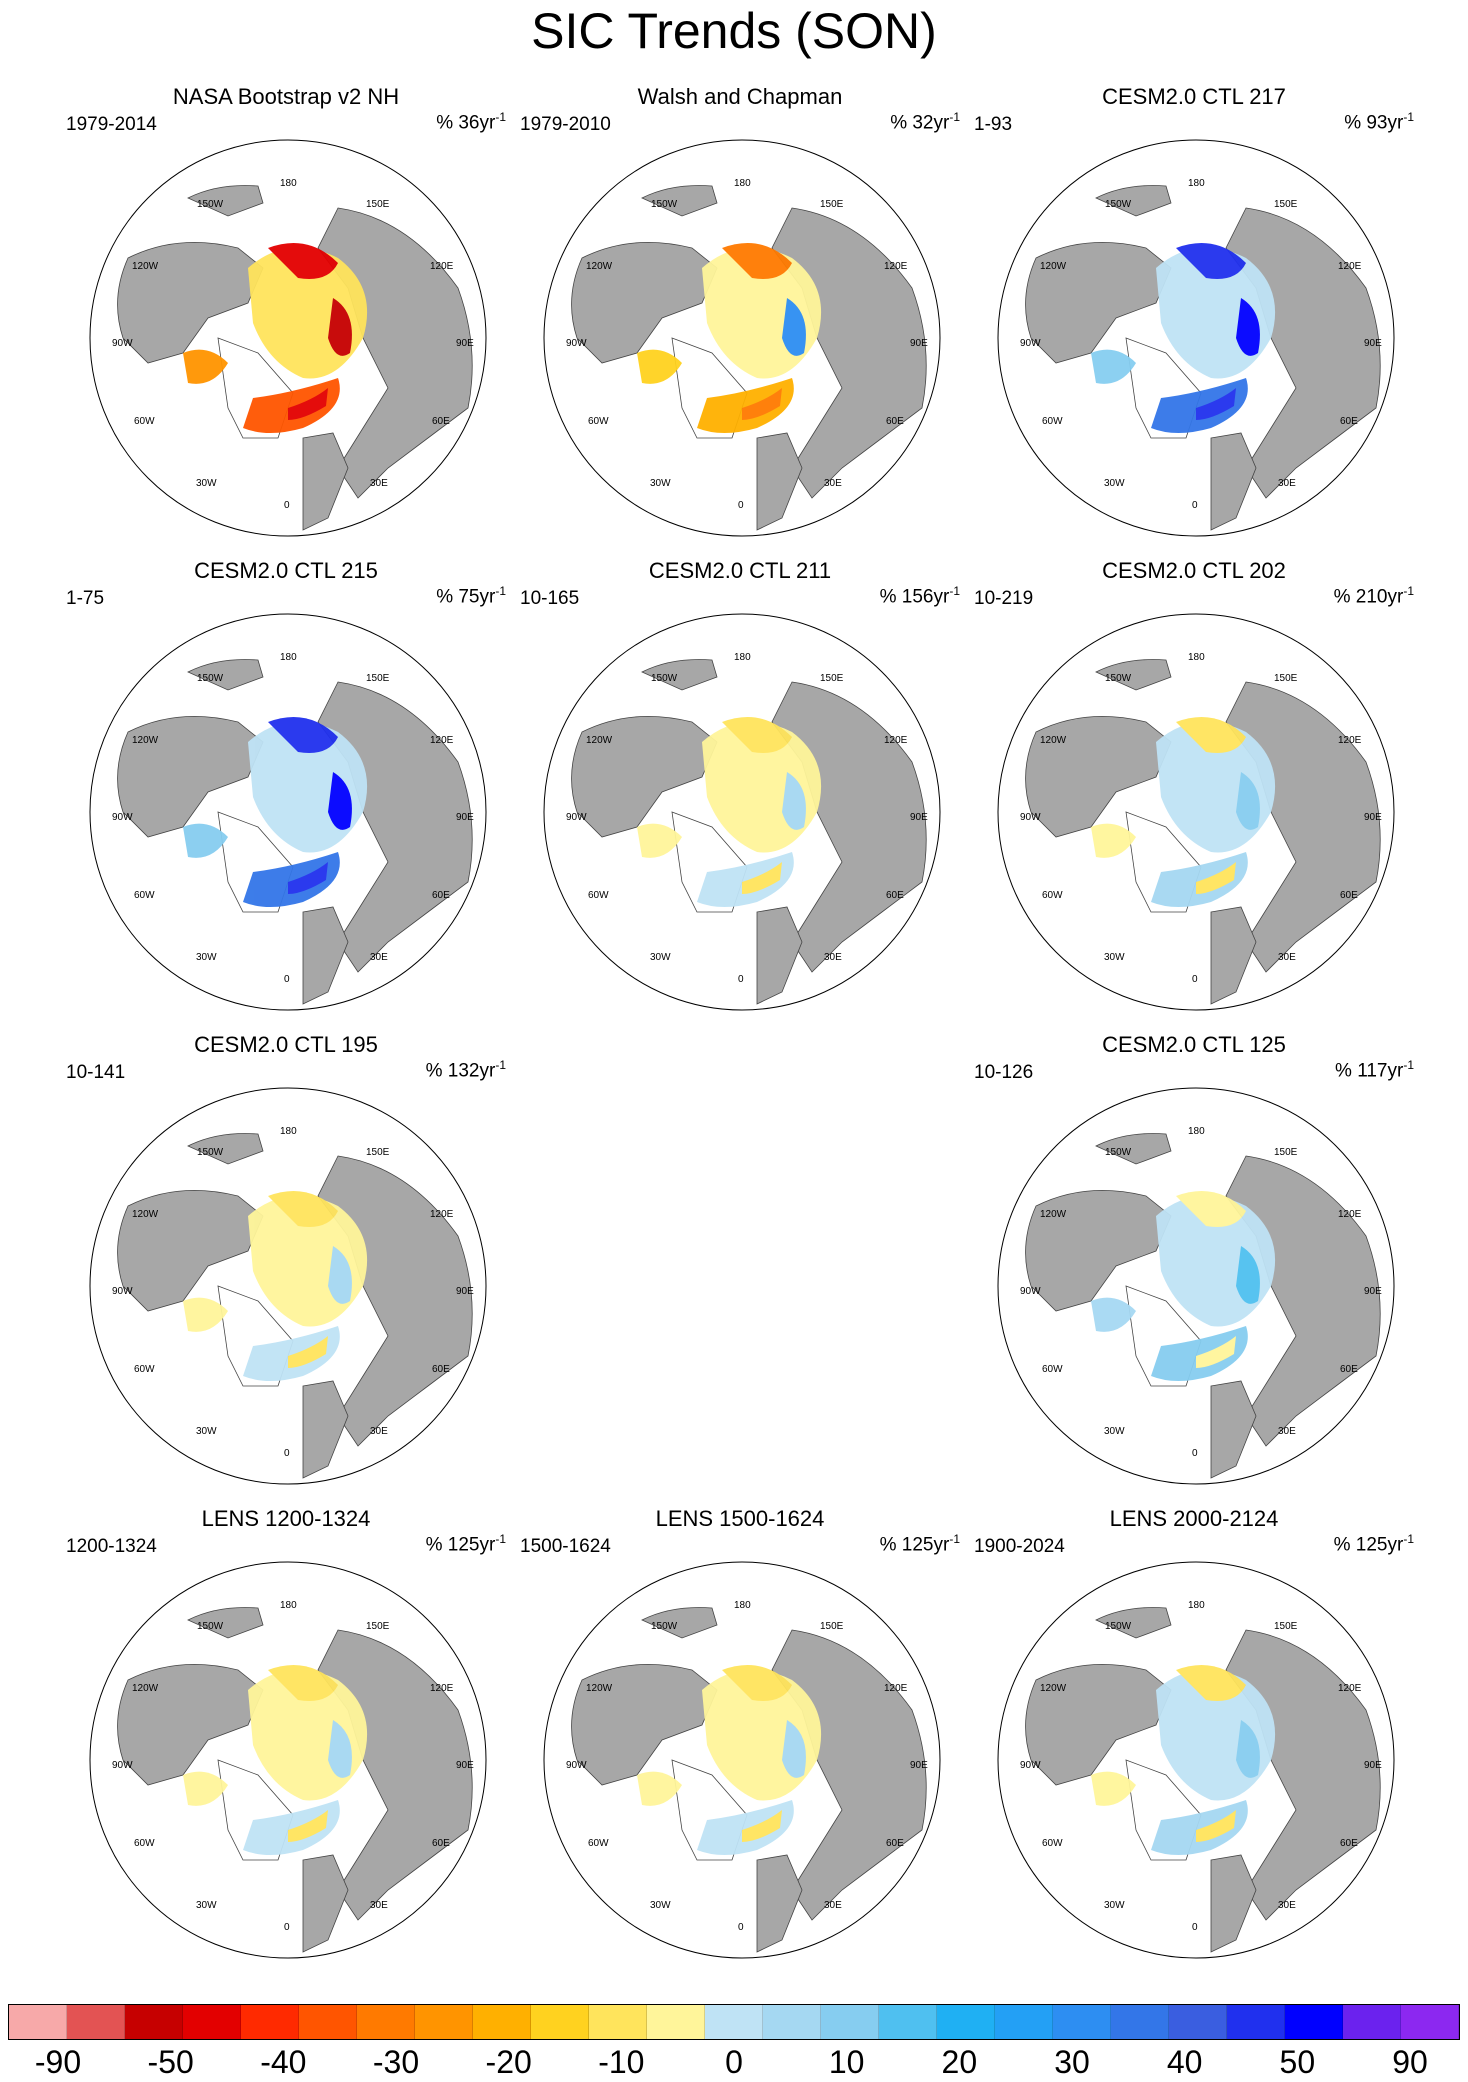 The height and width of the screenshot is (2082, 1468). Describe the element at coordinates (1019, 1546) in the screenshot. I see `panel-years: 1900-2024` at that location.